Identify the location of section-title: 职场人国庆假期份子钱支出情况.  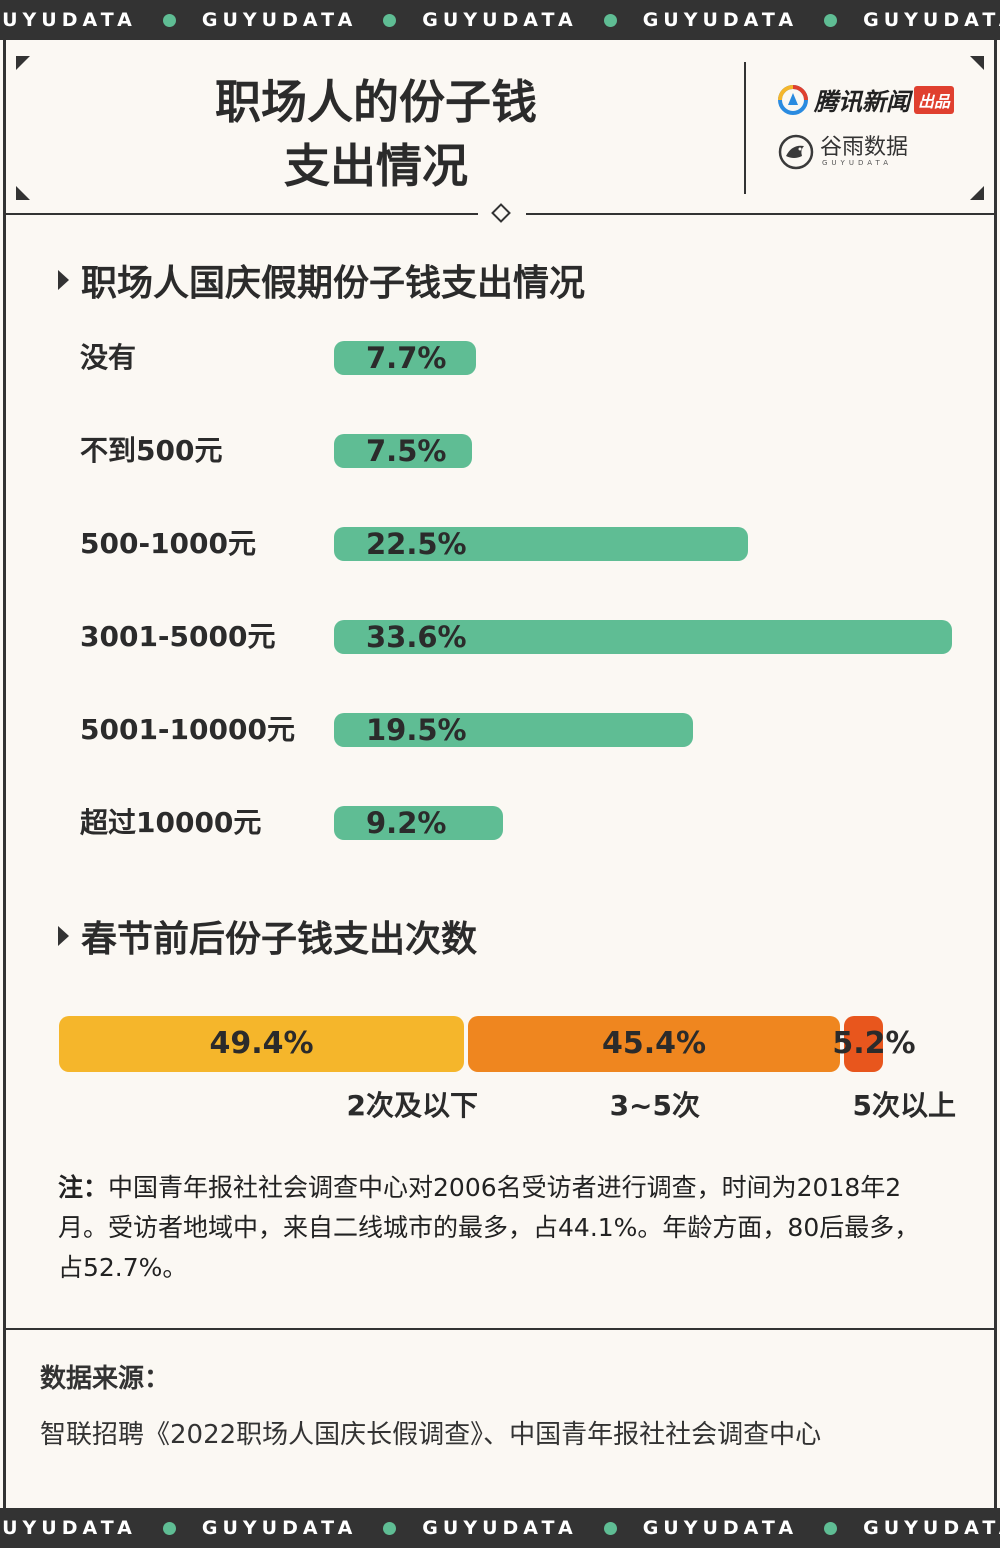
(321, 280).